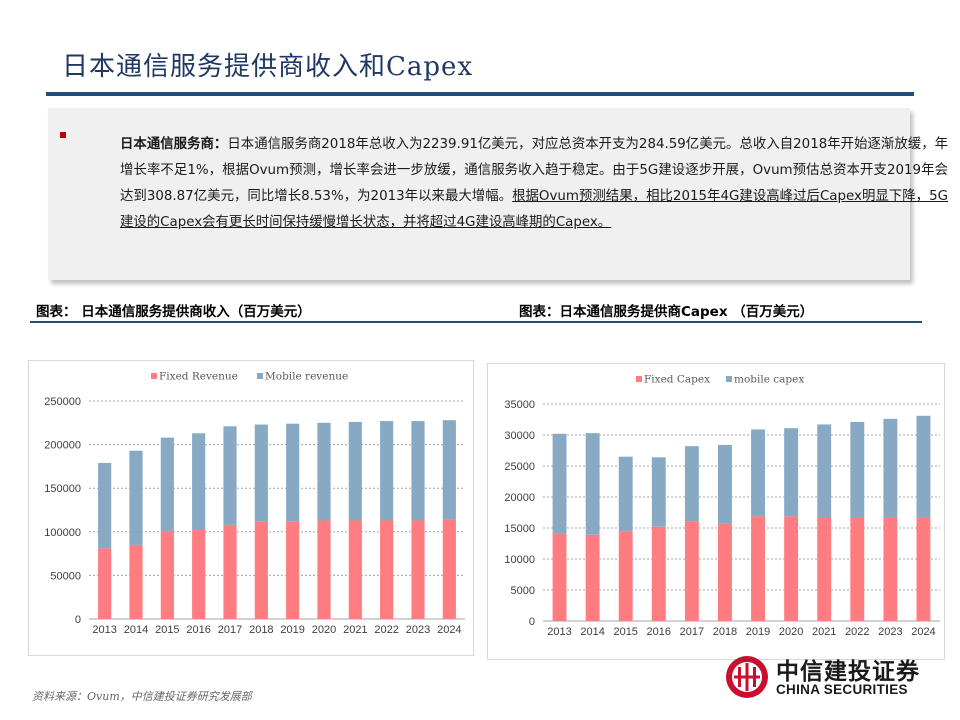 This screenshot has height=720, width=960. Describe the element at coordinates (791, 568) in the screenshot. I see `bar-fixed-2020` at that location.